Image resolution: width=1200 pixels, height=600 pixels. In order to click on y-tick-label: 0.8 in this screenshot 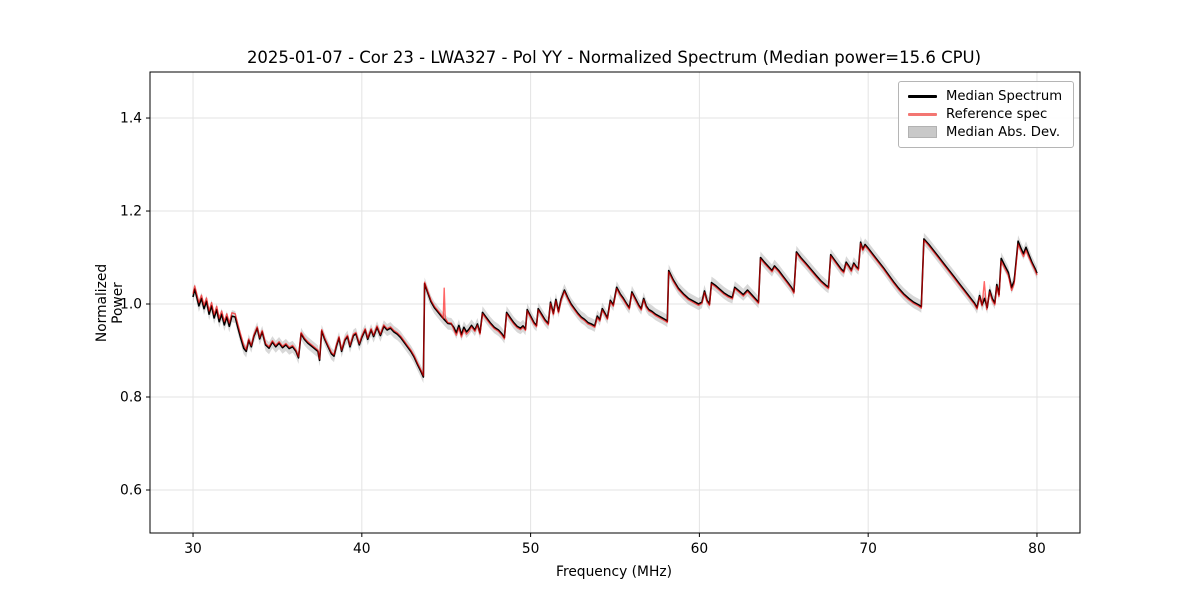, I will do `click(131, 398)`.